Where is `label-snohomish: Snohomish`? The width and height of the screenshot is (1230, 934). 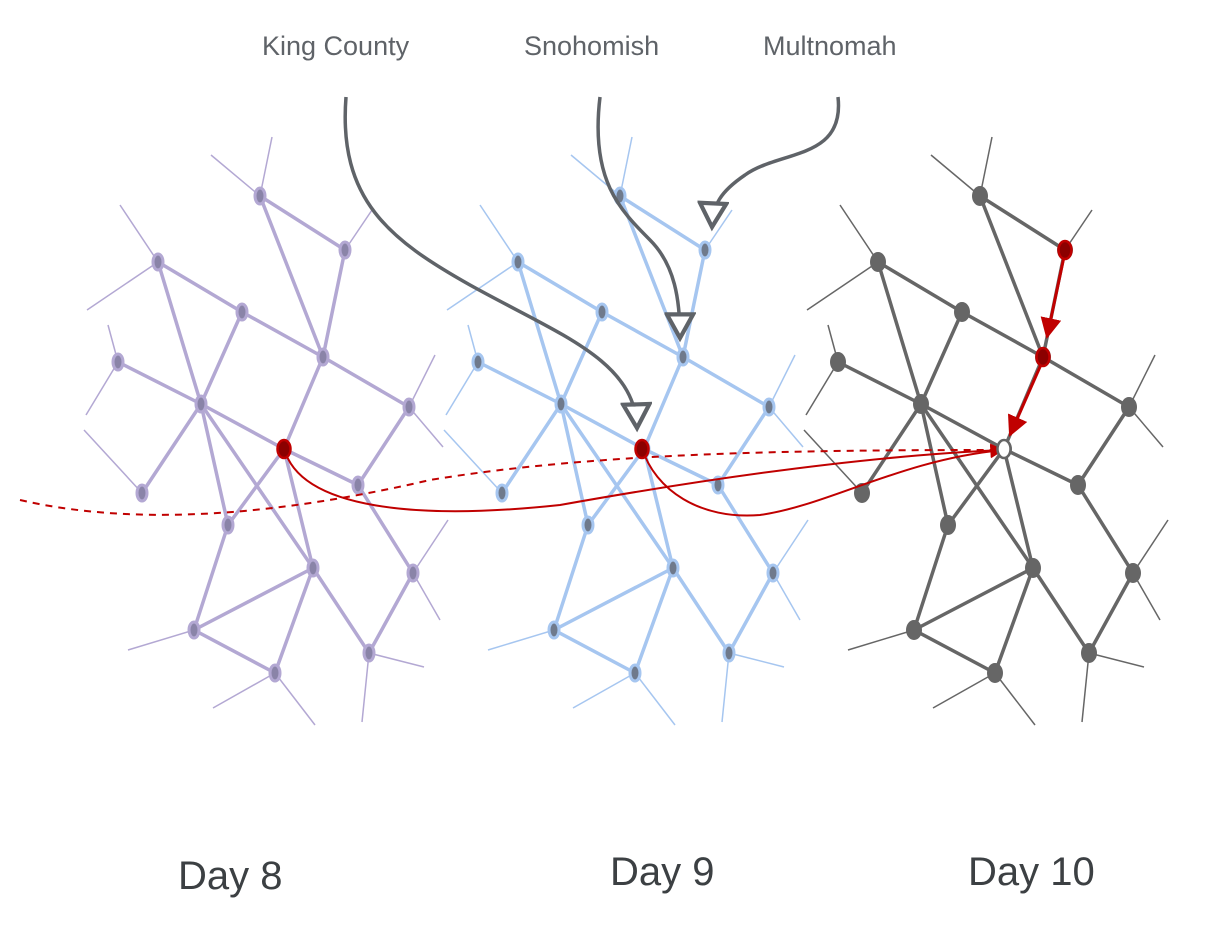 label-snohomish: Snohomish is located at coordinates (591, 46).